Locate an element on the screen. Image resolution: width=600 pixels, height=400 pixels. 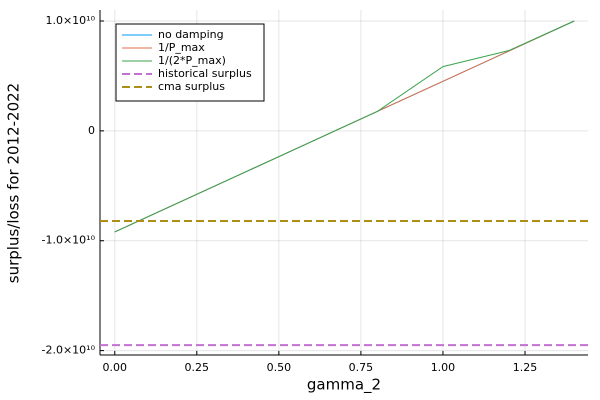
y-tick-label: 1.0×10¹⁰ is located at coordinates (70, 20).